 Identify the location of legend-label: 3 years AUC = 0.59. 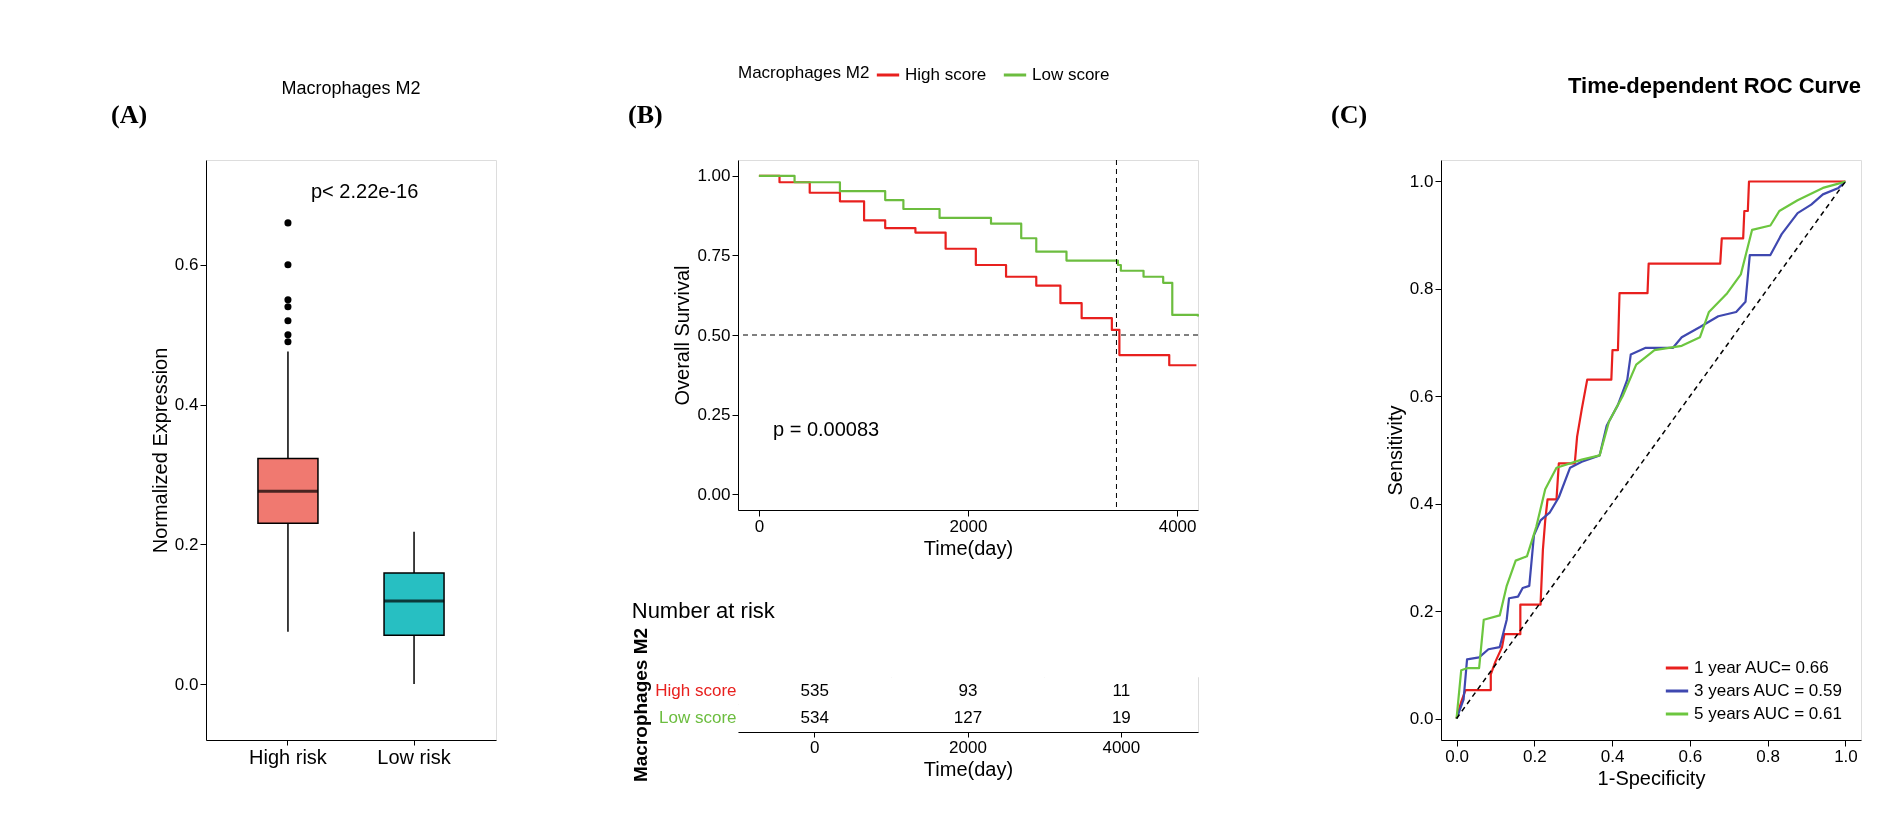
(1768, 690).